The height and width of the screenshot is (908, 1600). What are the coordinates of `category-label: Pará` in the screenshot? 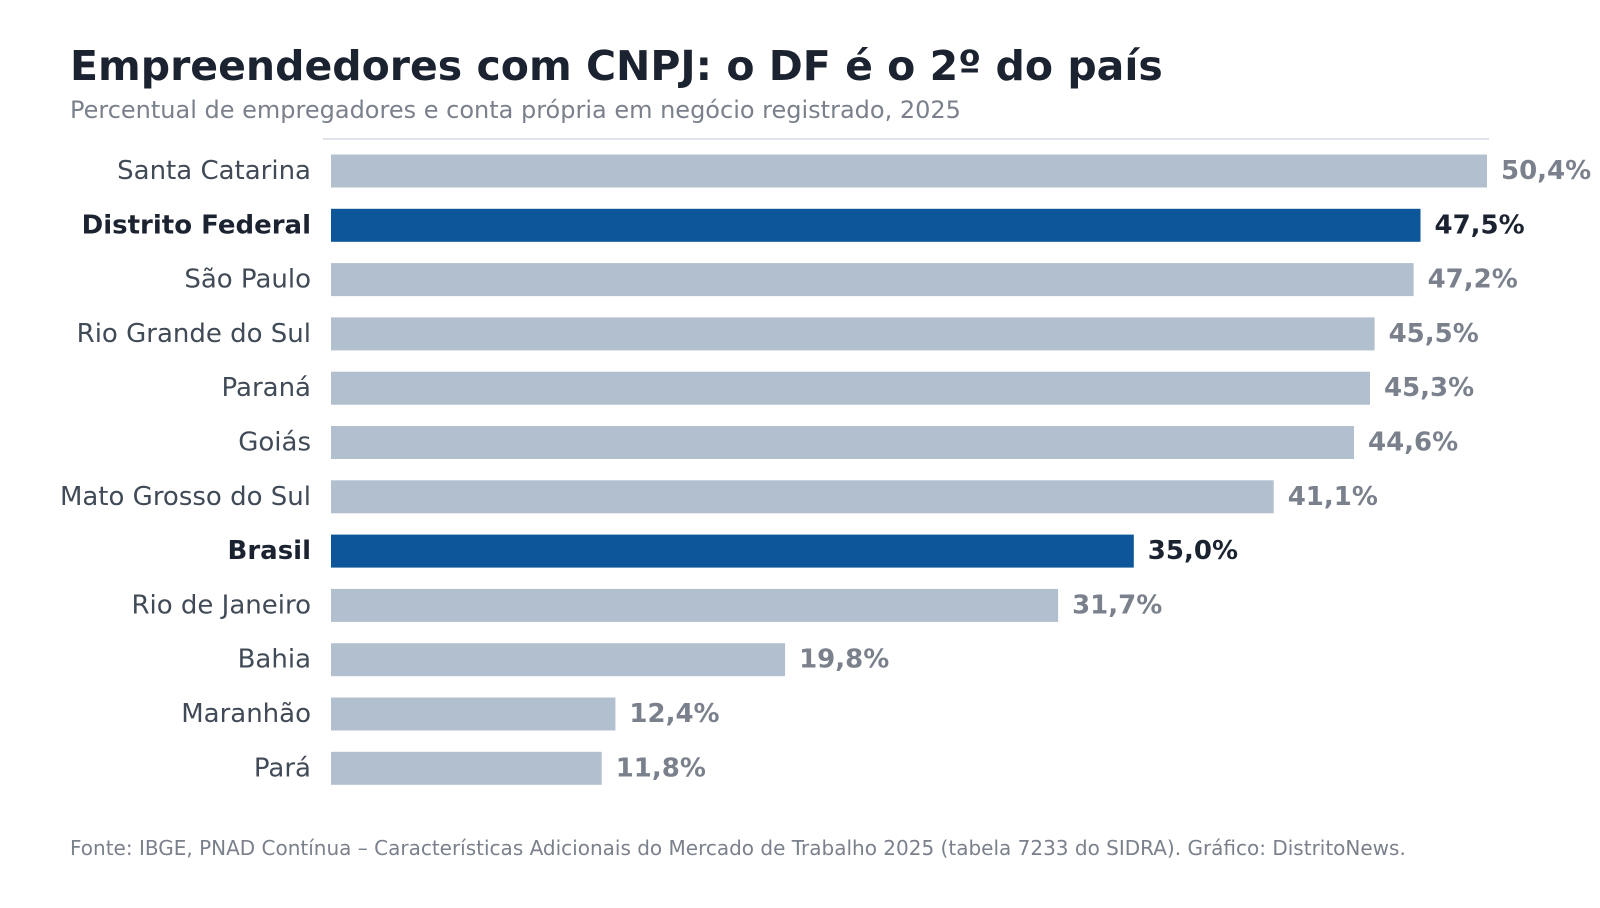 It's located at (282, 768).